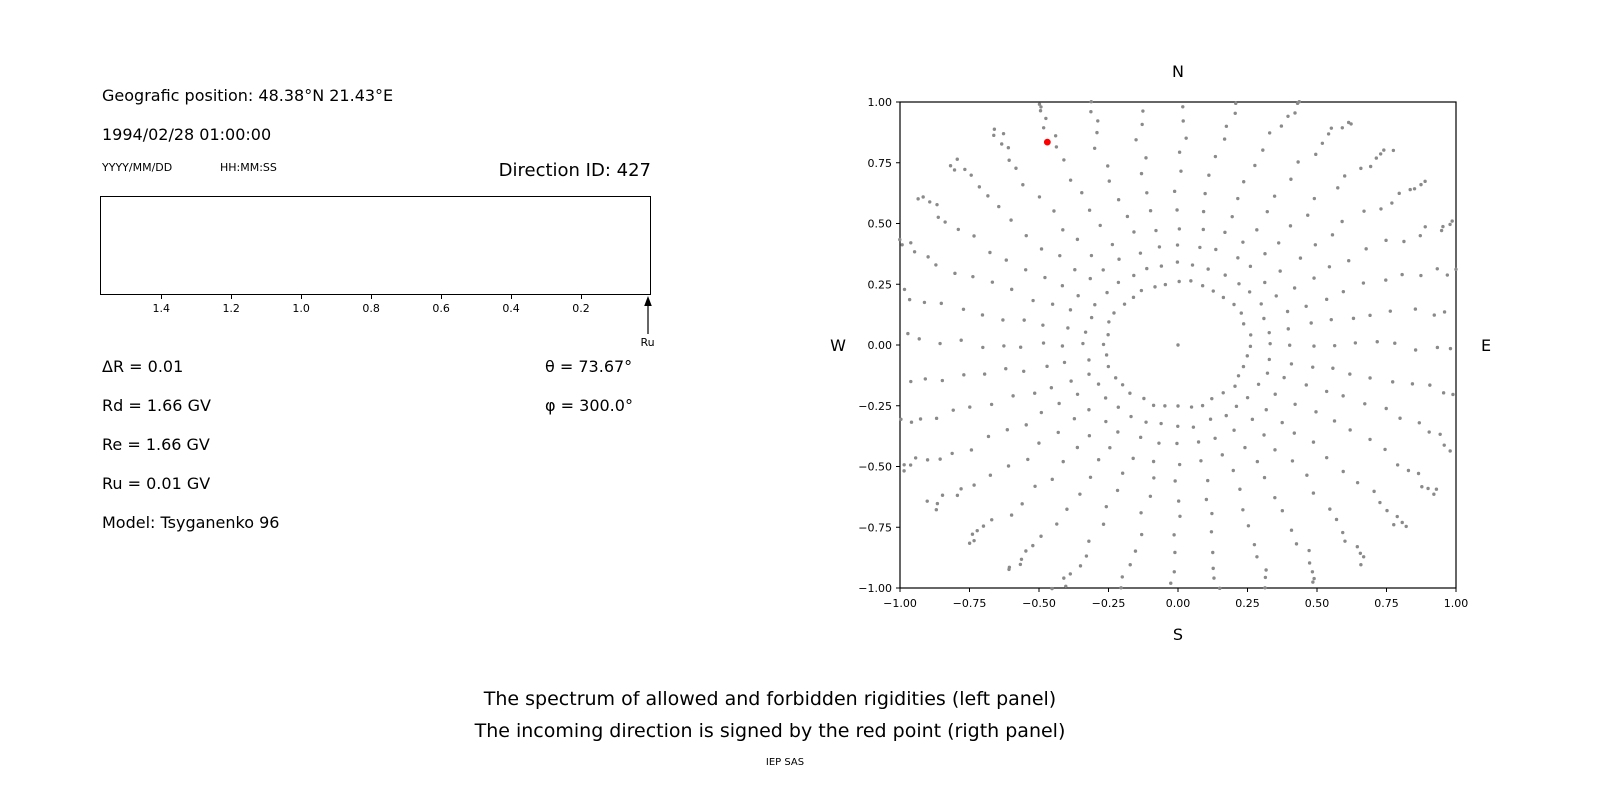 The image size is (1600, 800). What do you see at coordinates (1456, 603) in the screenshot?
I see `x-tick-label: 1.00` at bounding box center [1456, 603].